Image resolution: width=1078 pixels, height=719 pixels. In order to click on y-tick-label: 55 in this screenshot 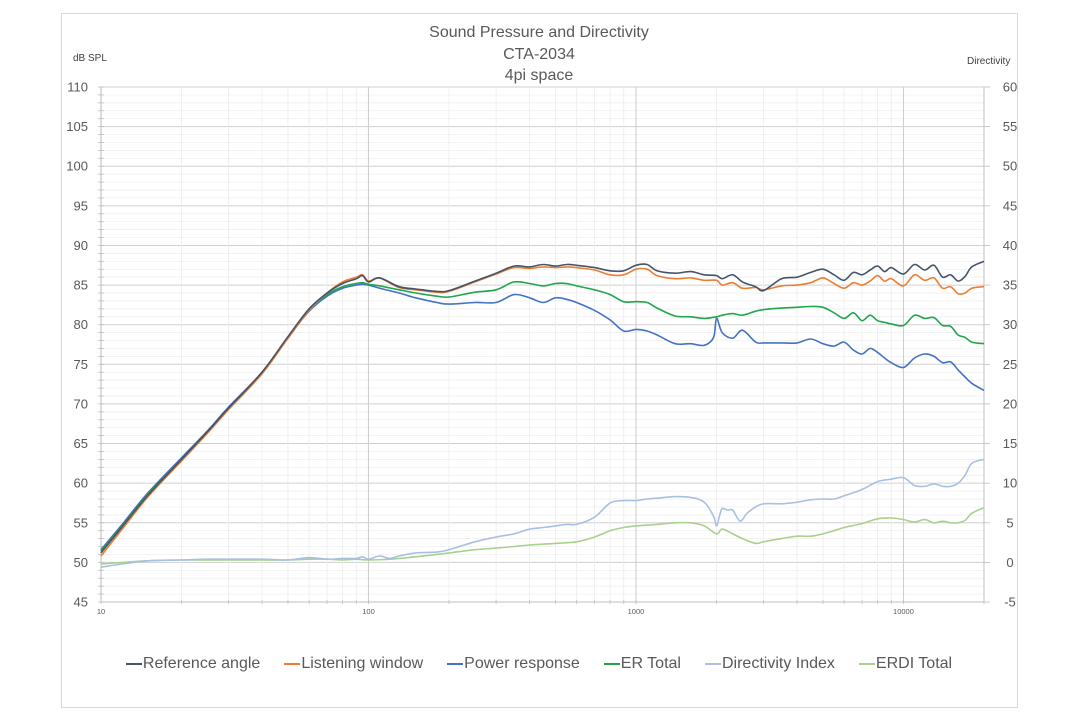, I will do `click(81, 522)`.